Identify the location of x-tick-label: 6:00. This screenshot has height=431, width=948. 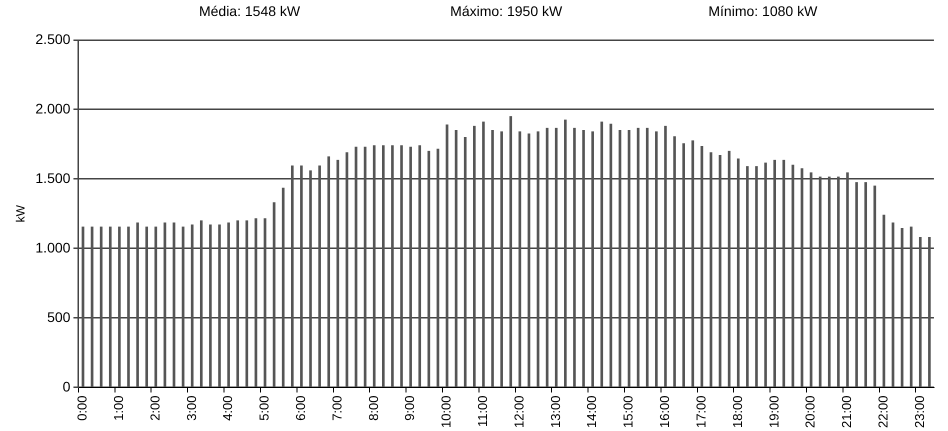
(300, 408).